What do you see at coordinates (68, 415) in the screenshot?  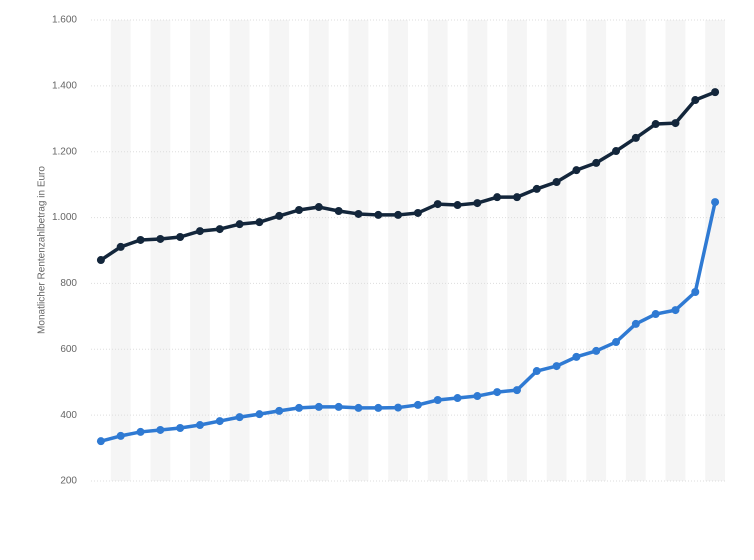 I see `y-tick-label: 400` at bounding box center [68, 415].